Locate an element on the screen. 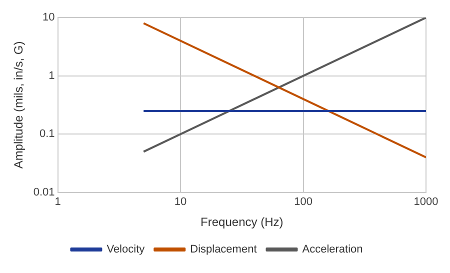 The height and width of the screenshot is (273, 450). x-tick-label: 1000 is located at coordinates (426, 202).